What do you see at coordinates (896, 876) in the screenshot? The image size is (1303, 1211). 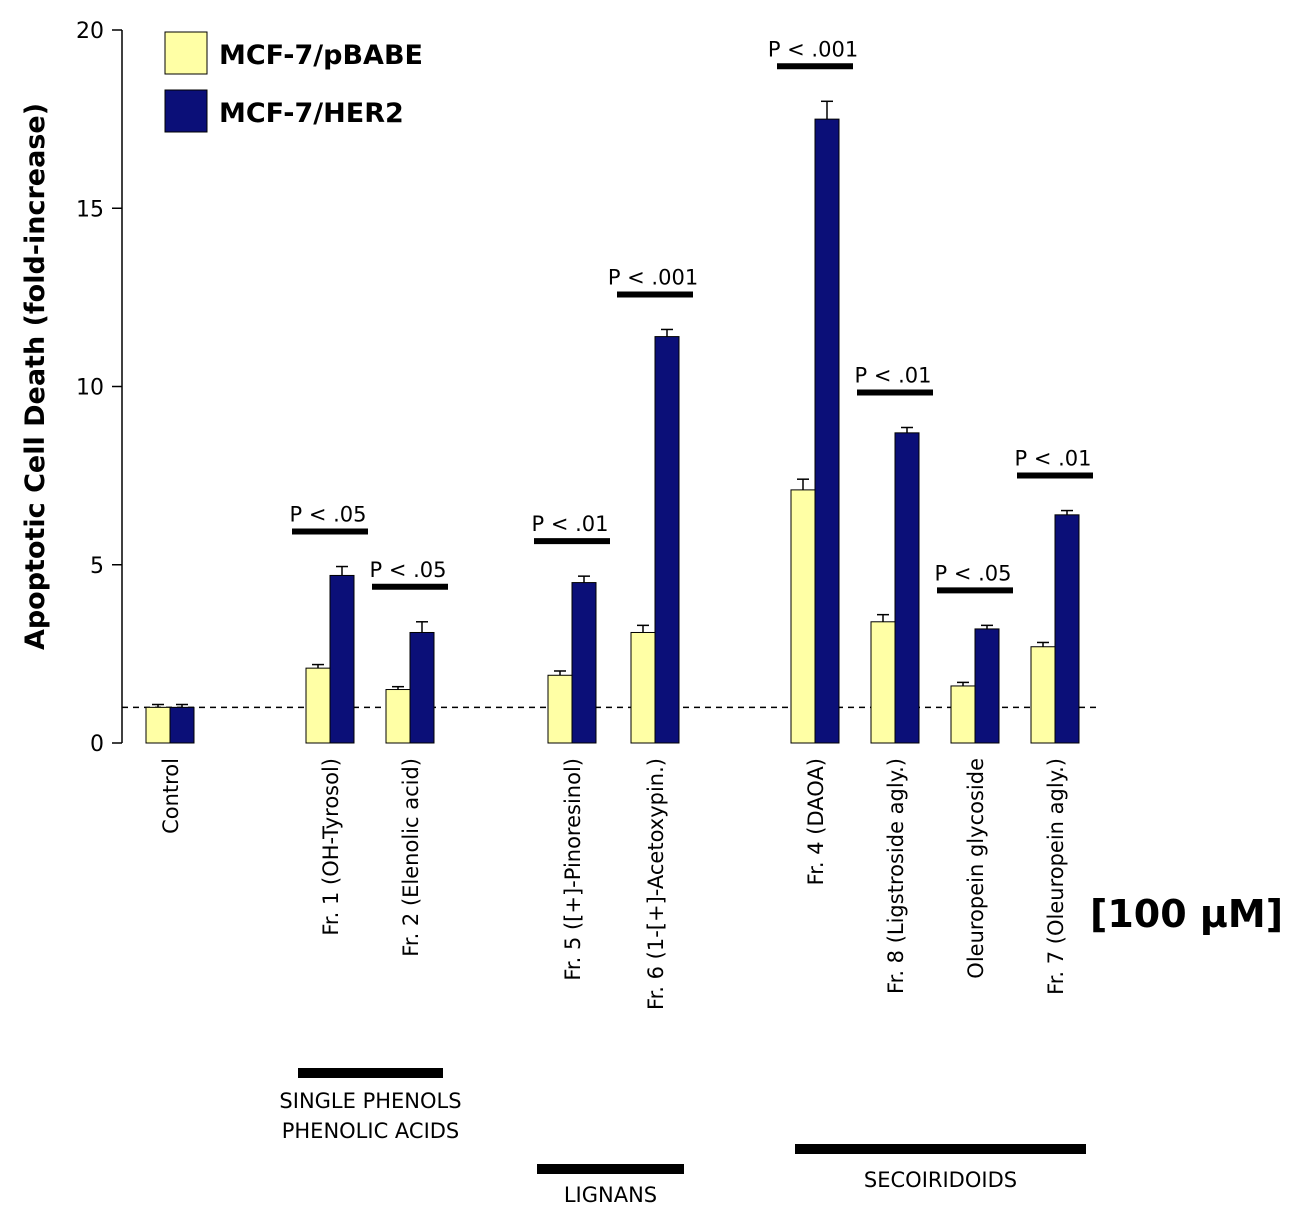 I see `category-label: Fr. 8 (Ligstroside agly.)` at bounding box center [896, 876].